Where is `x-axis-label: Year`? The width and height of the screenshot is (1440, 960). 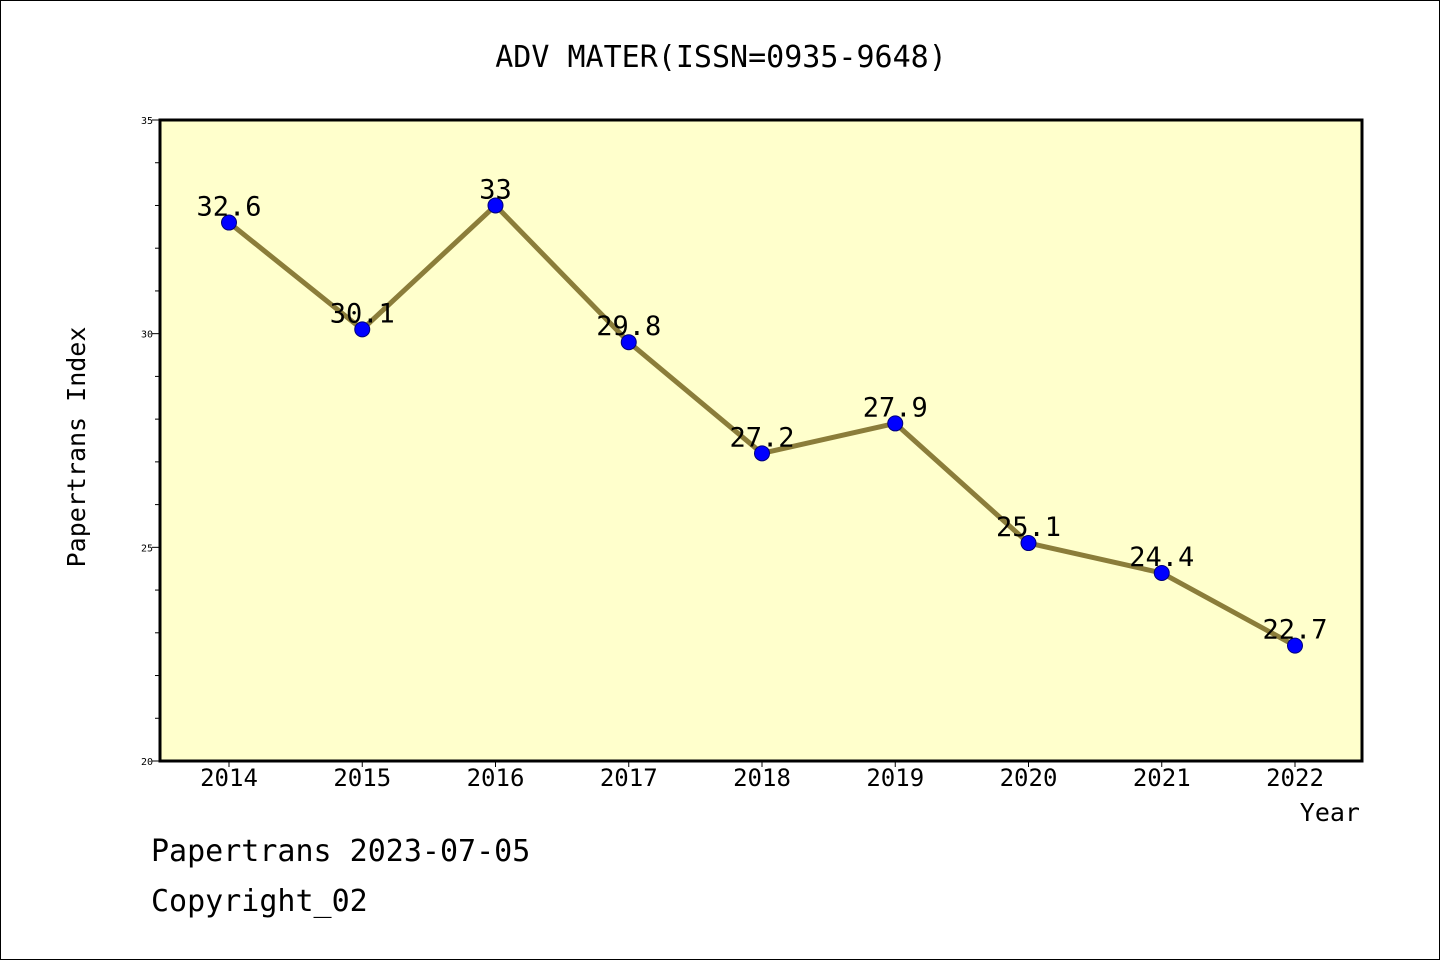 x-axis-label: Year is located at coordinates (1330, 812).